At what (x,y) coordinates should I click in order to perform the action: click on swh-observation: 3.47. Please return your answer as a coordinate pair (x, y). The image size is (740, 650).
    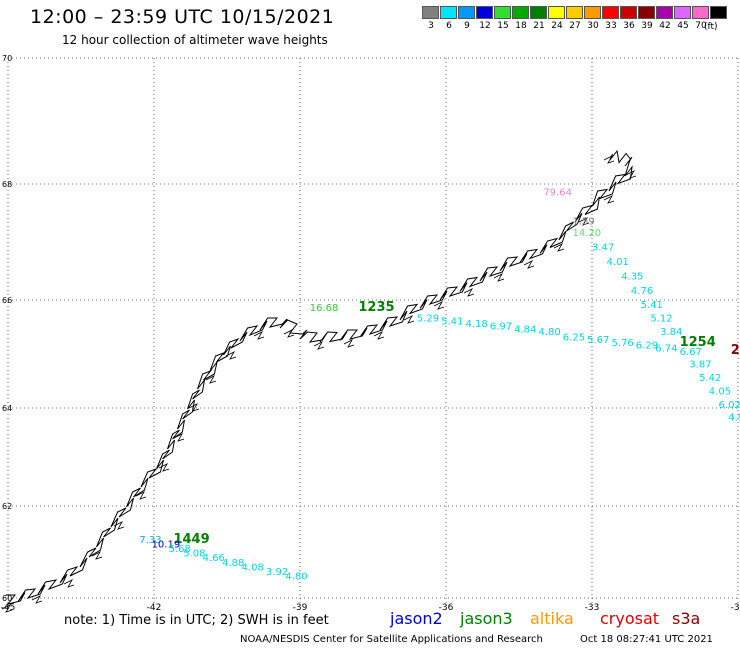
    Looking at the image, I should click on (603, 248).